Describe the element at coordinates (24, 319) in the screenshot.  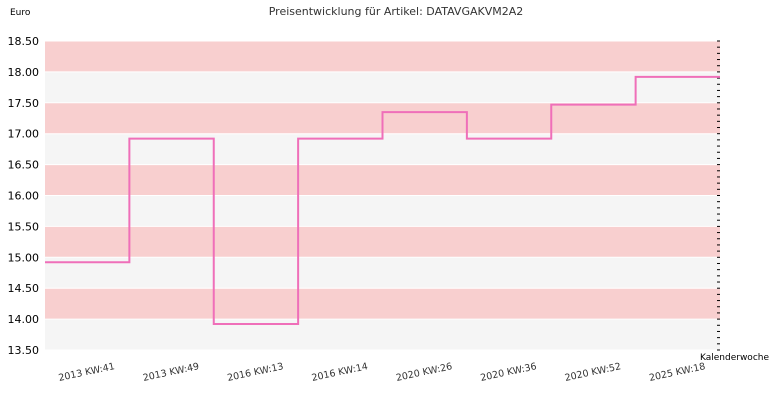
I see `y-tick-label: 14.00` at that location.